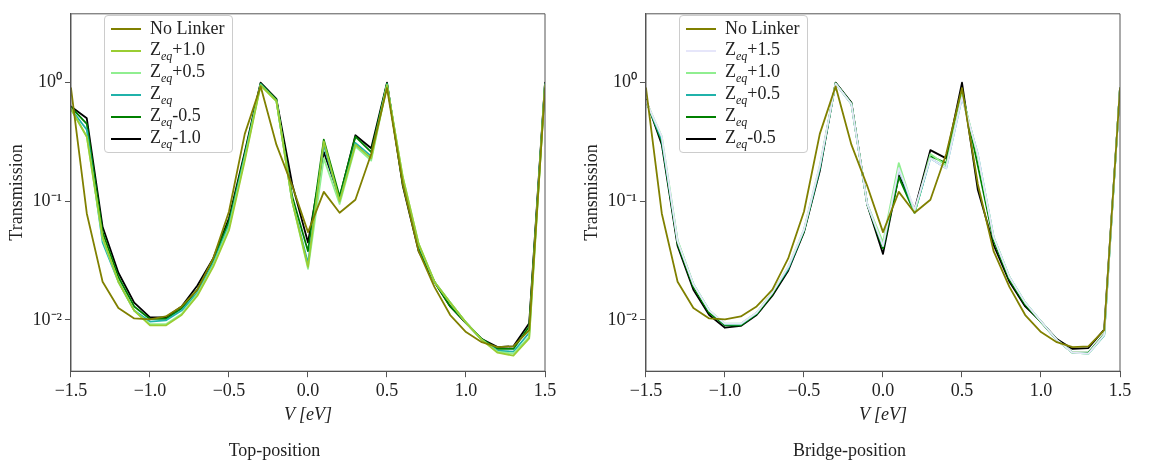  What do you see at coordinates (177, 50) in the screenshot?
I see `legend-label: Z$_{eq}$+1.0` at bounding box center [177, 50].